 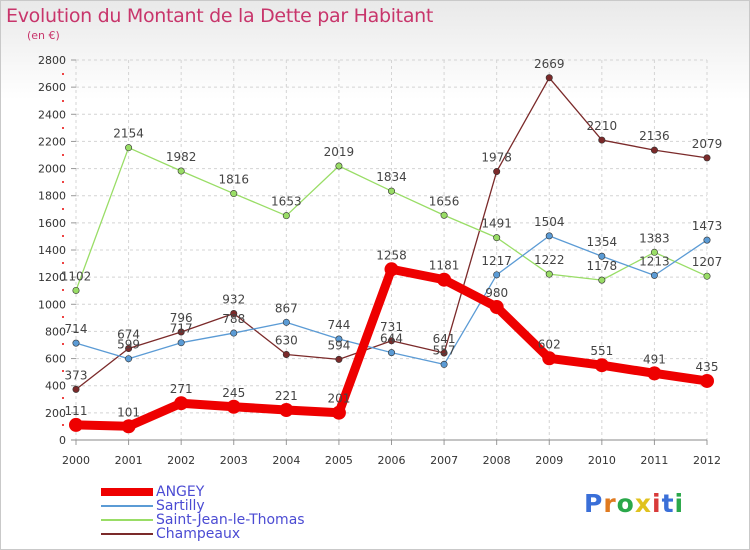 I want to click on data-label: 2154, so click(x=128, y=134).